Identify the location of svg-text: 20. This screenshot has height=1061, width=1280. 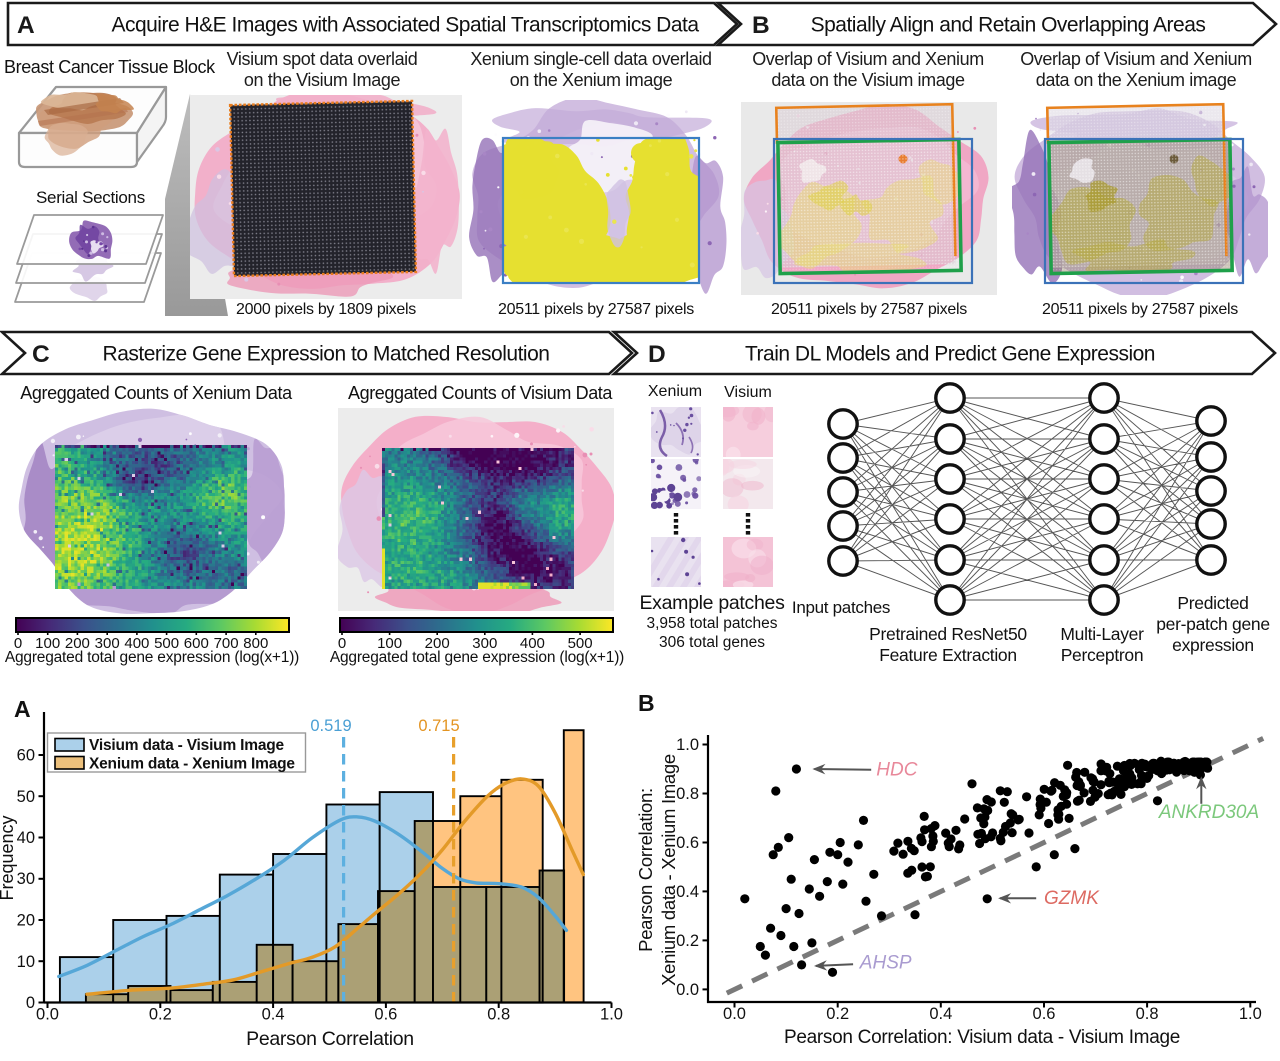
(26, 921).